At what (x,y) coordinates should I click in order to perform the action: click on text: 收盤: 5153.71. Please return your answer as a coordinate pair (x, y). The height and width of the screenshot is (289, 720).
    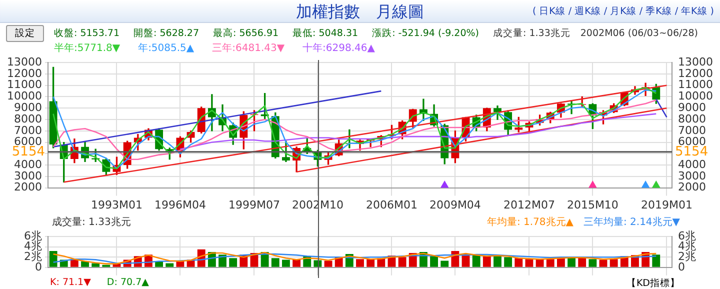
    Looking at the image, I should click on (87, 33).